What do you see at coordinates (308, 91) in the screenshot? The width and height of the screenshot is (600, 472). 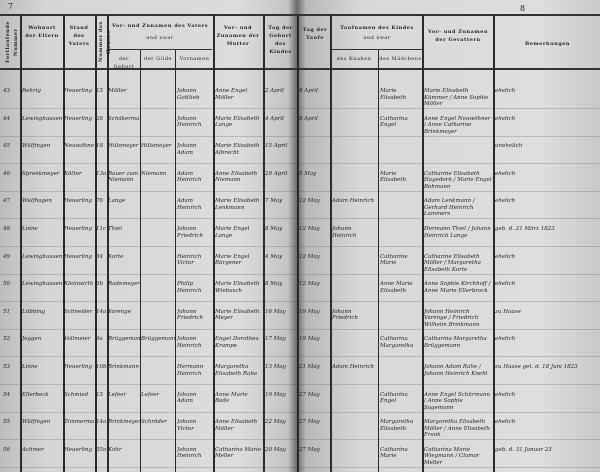 I see `cell-tauf: 8 April` at bounding box center [308, 91].